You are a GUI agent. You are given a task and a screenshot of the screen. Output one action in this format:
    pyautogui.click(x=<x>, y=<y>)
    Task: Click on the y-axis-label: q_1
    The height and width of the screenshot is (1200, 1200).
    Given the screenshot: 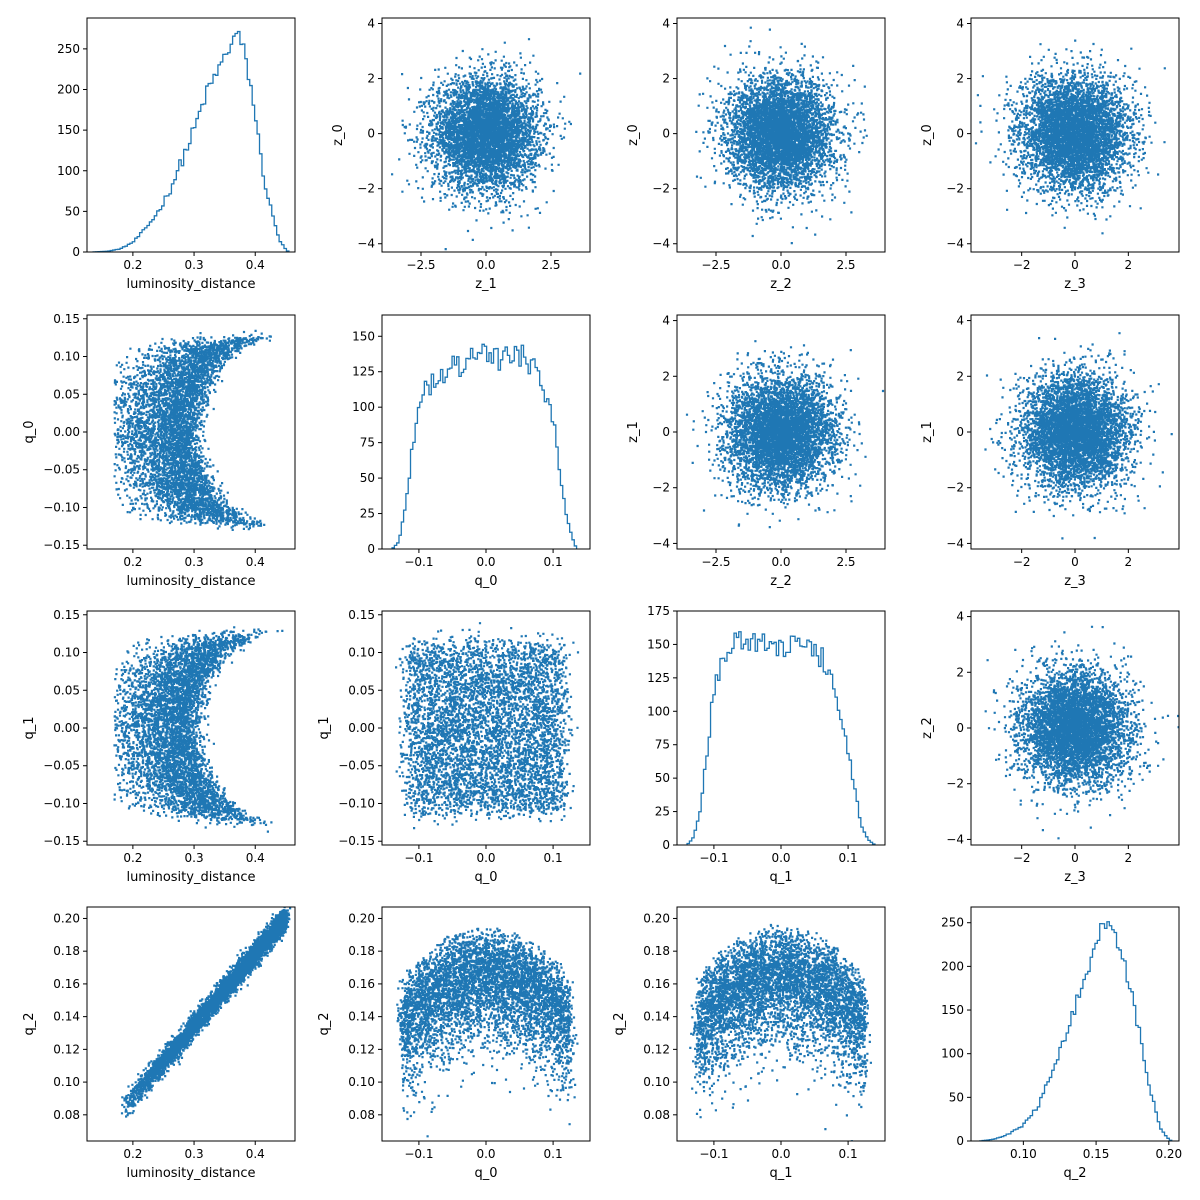 What is the action you would take?
    pyautogui.click(x=29, y=727)
    